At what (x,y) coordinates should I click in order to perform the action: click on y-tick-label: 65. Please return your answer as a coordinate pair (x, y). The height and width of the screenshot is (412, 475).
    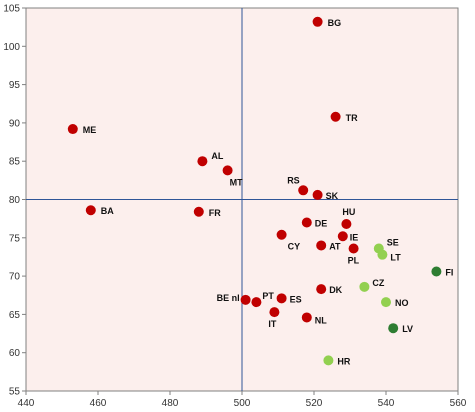
    Looking at the image, I should click on (15, 315).